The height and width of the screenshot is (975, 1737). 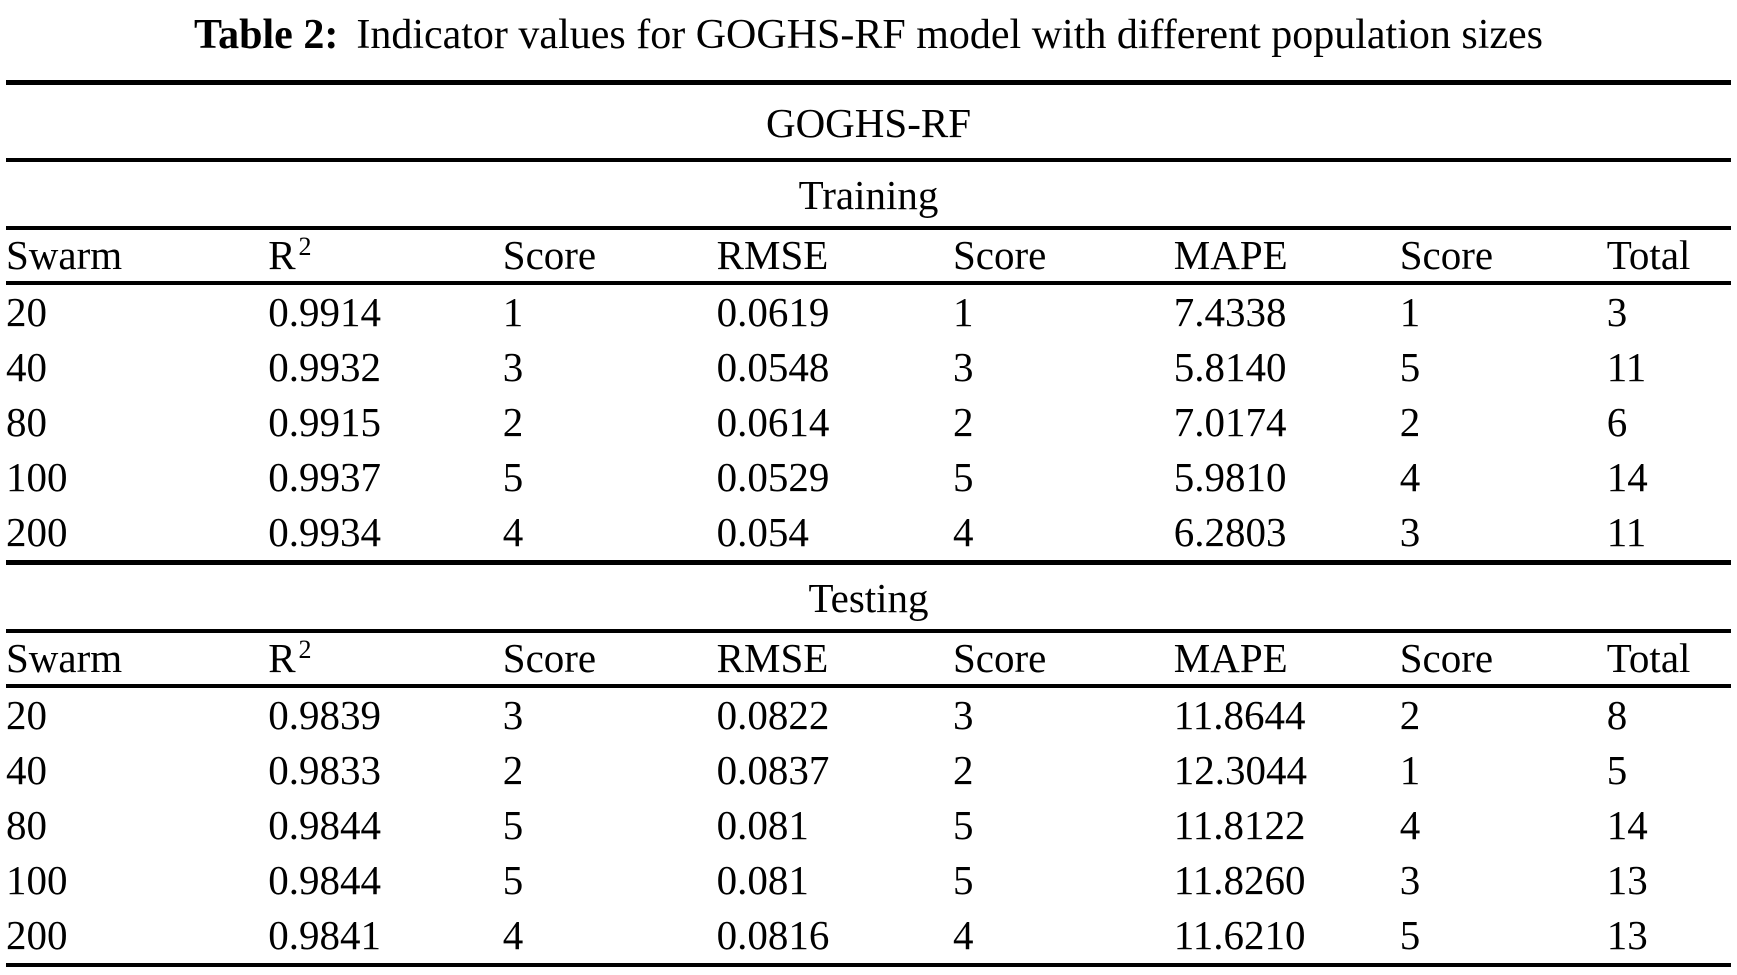 I want to click on table-row: 100 0.9937 5 0.0529 5 5.9810 4 14, so click(x=868, y=477).